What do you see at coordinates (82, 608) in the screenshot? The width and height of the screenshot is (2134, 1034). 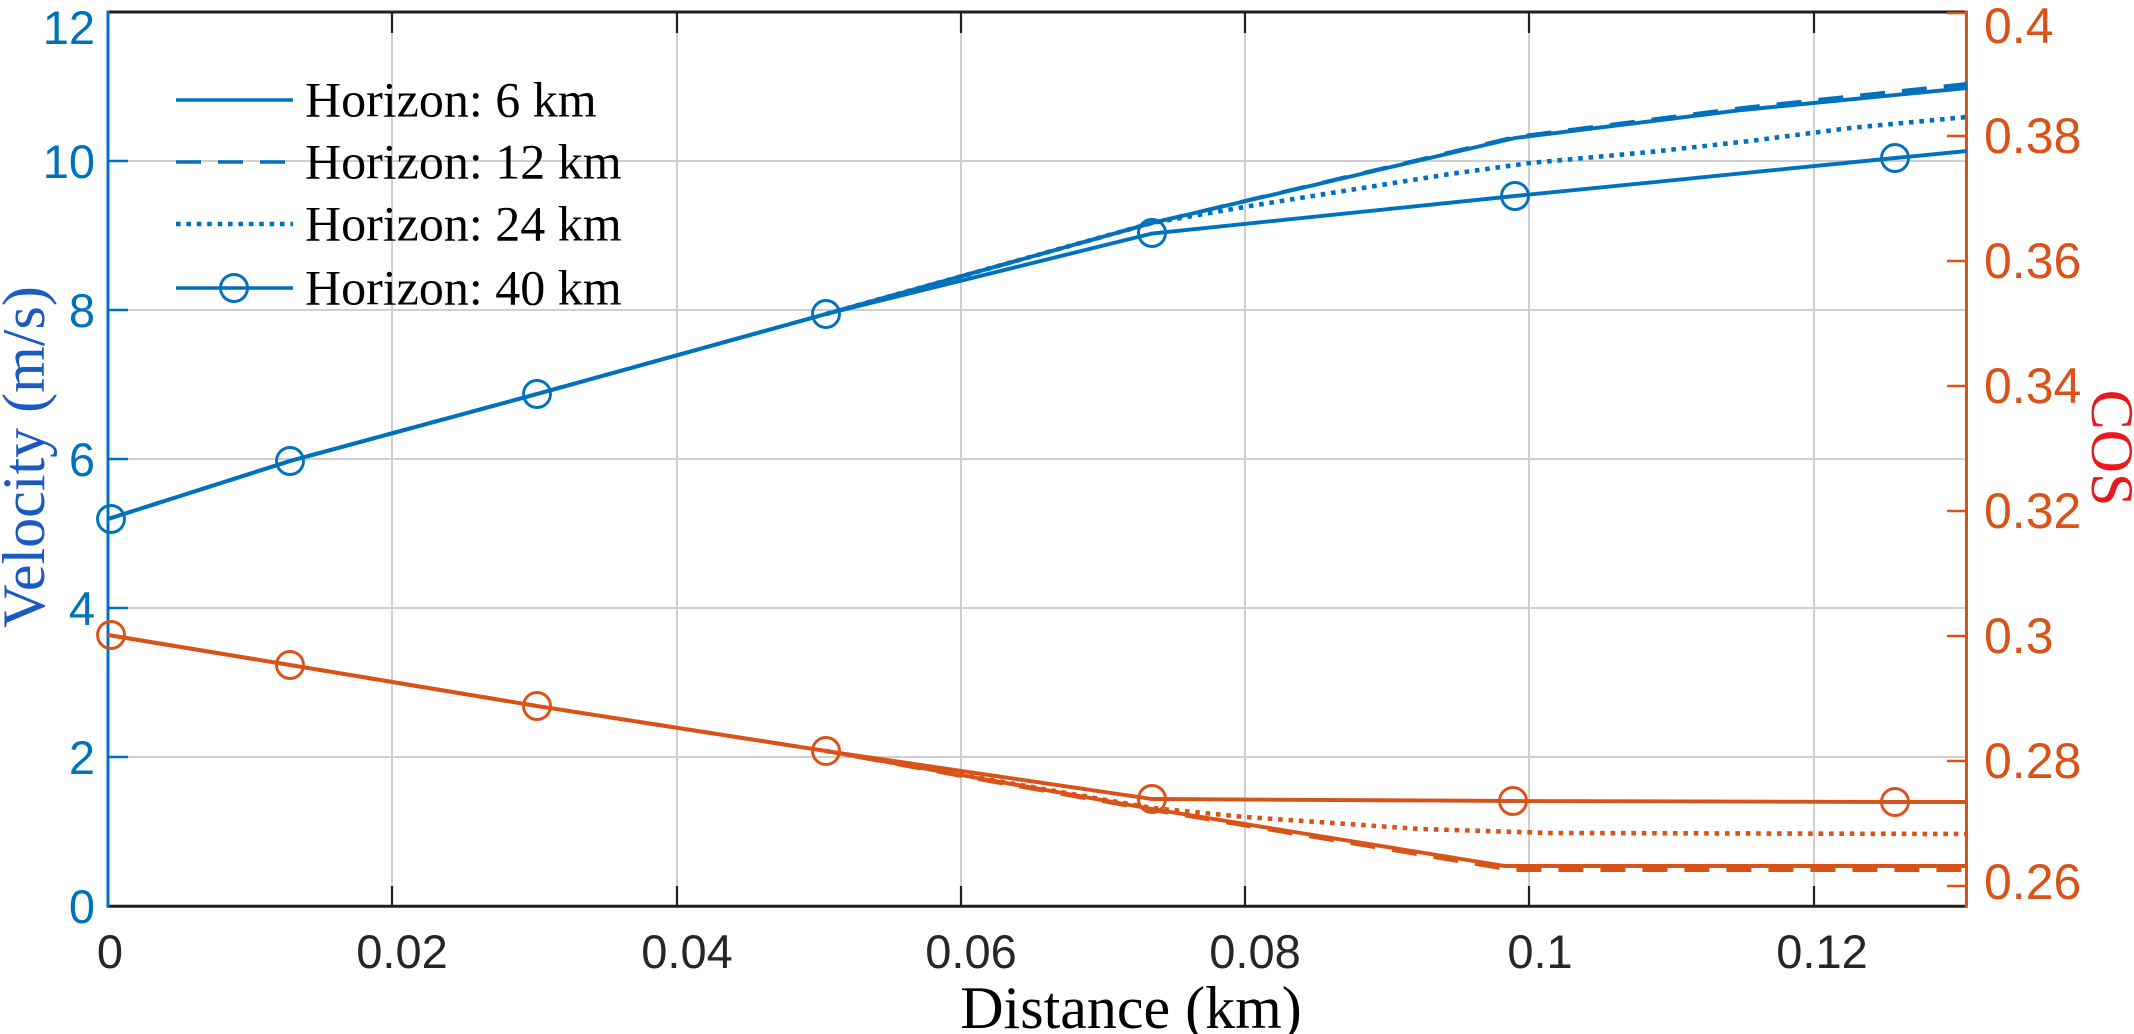 I see `svg-text: 4` at bounding box center [82, 608].